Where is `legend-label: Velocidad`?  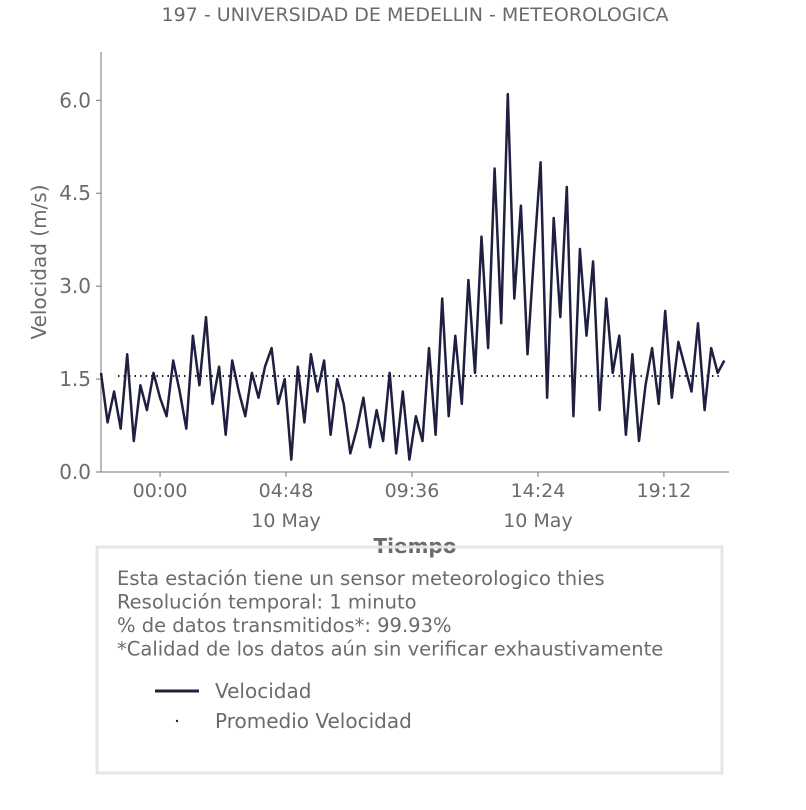 legend-label: Velocidad is located at coordinates (263, 691).